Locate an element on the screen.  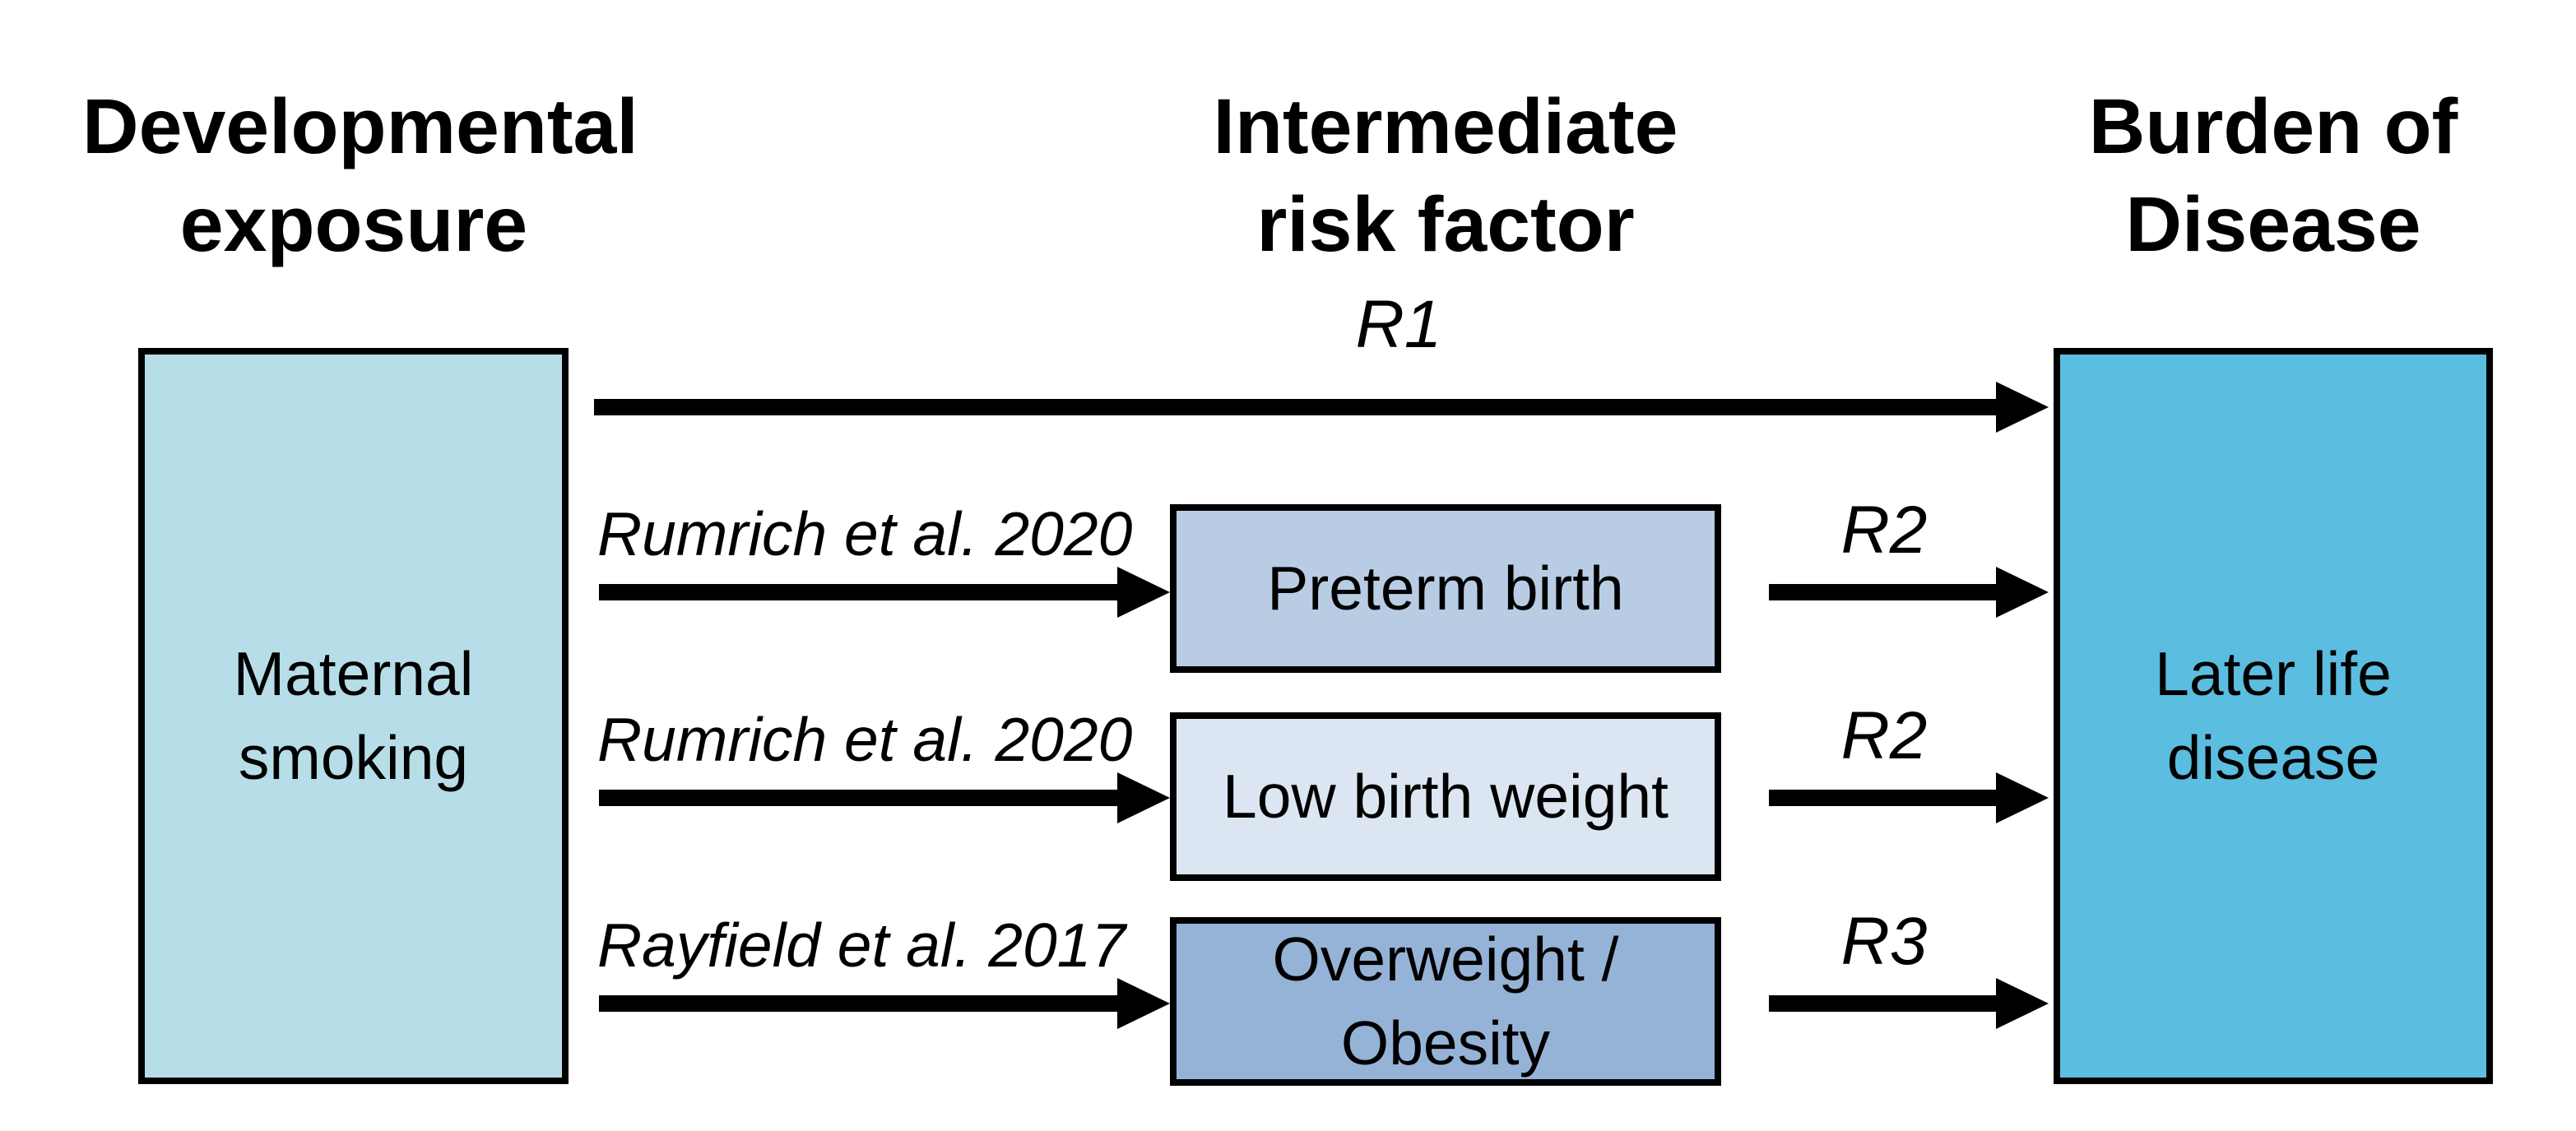
arrow-label-r2-preterm: R2 is located at coordinates (1884, 530).